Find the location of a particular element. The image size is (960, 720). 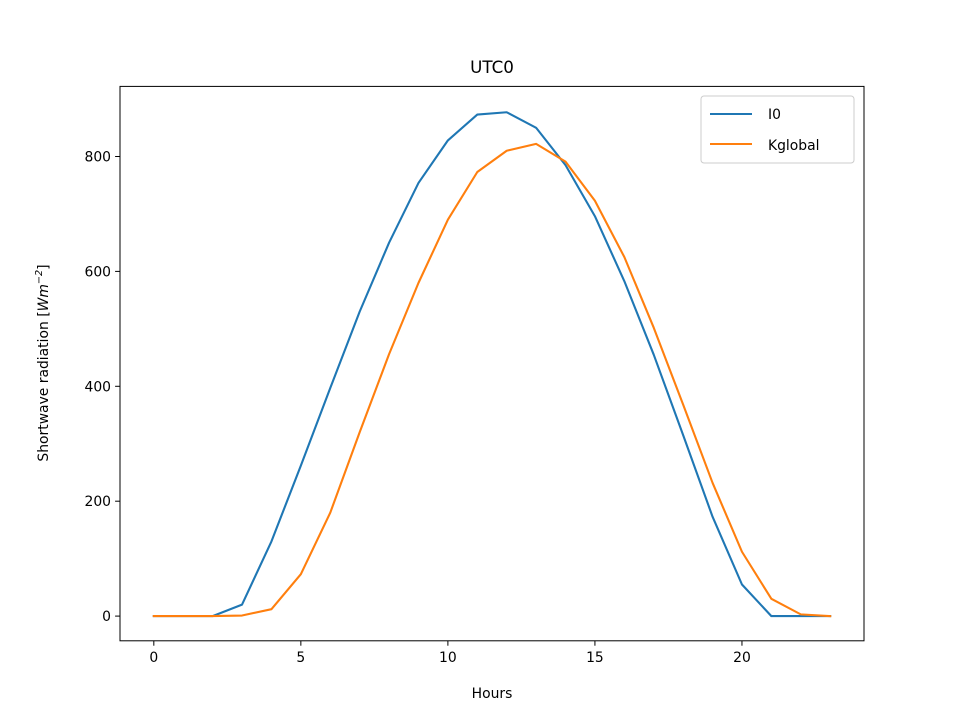

y-axis-ticks: 0 200 400 600 800 is located at coordinates (102, 387).